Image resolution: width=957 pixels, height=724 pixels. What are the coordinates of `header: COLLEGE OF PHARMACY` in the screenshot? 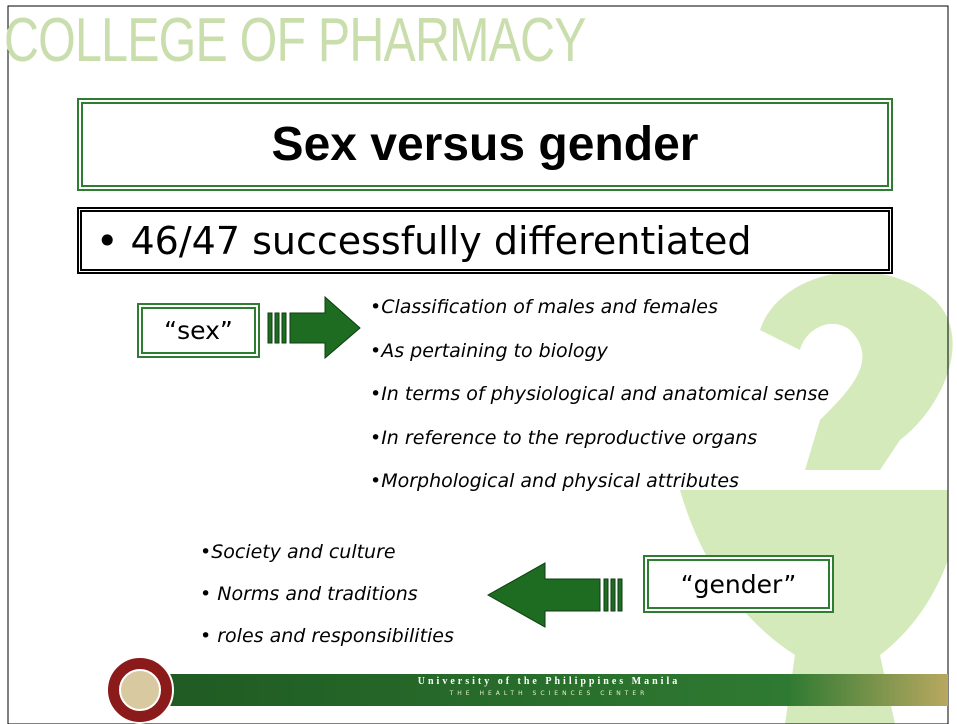 It's located at (295, 40).